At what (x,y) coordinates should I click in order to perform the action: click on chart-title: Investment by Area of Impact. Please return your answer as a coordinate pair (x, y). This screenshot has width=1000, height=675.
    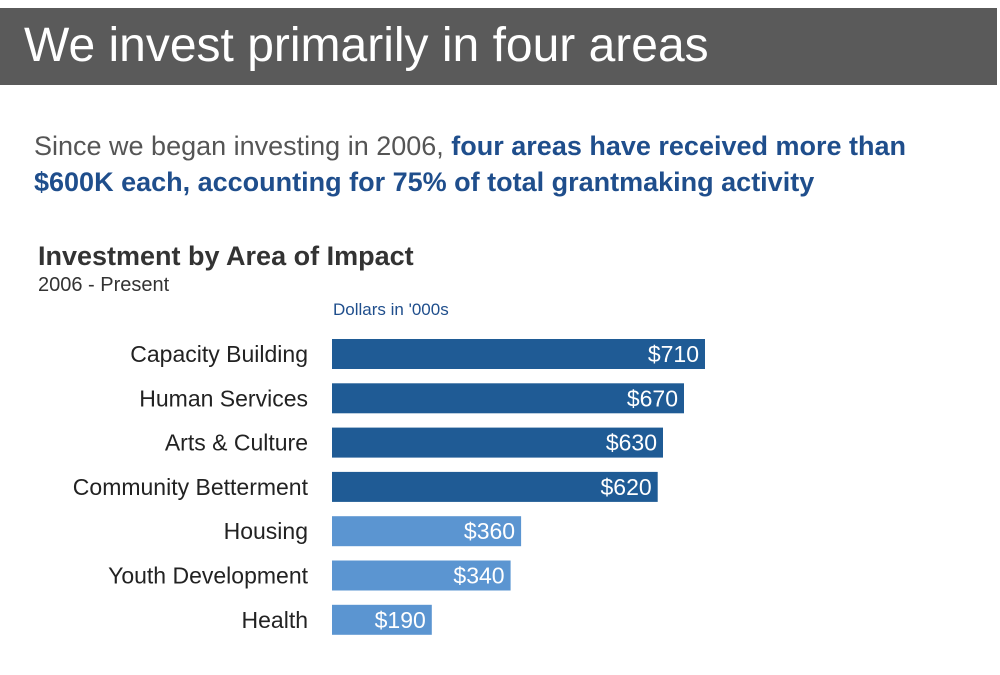
    Looking at the image, I should click on (226, 256).